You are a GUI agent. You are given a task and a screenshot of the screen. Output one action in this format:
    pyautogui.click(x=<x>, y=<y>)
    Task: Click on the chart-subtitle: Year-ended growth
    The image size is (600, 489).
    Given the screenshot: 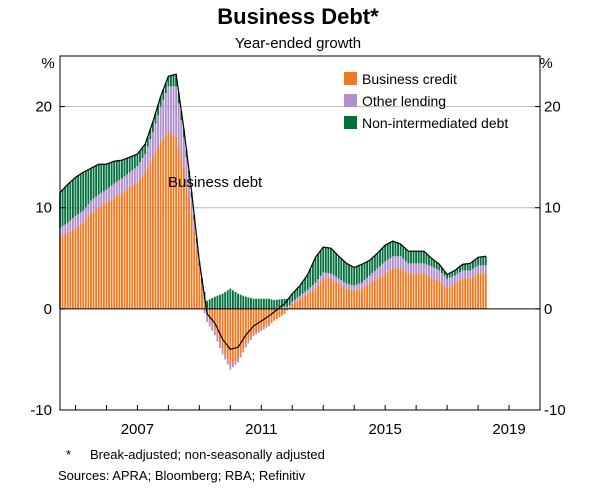 What is the action you would take?
    pyautogui.click(x=298, y=43)
    